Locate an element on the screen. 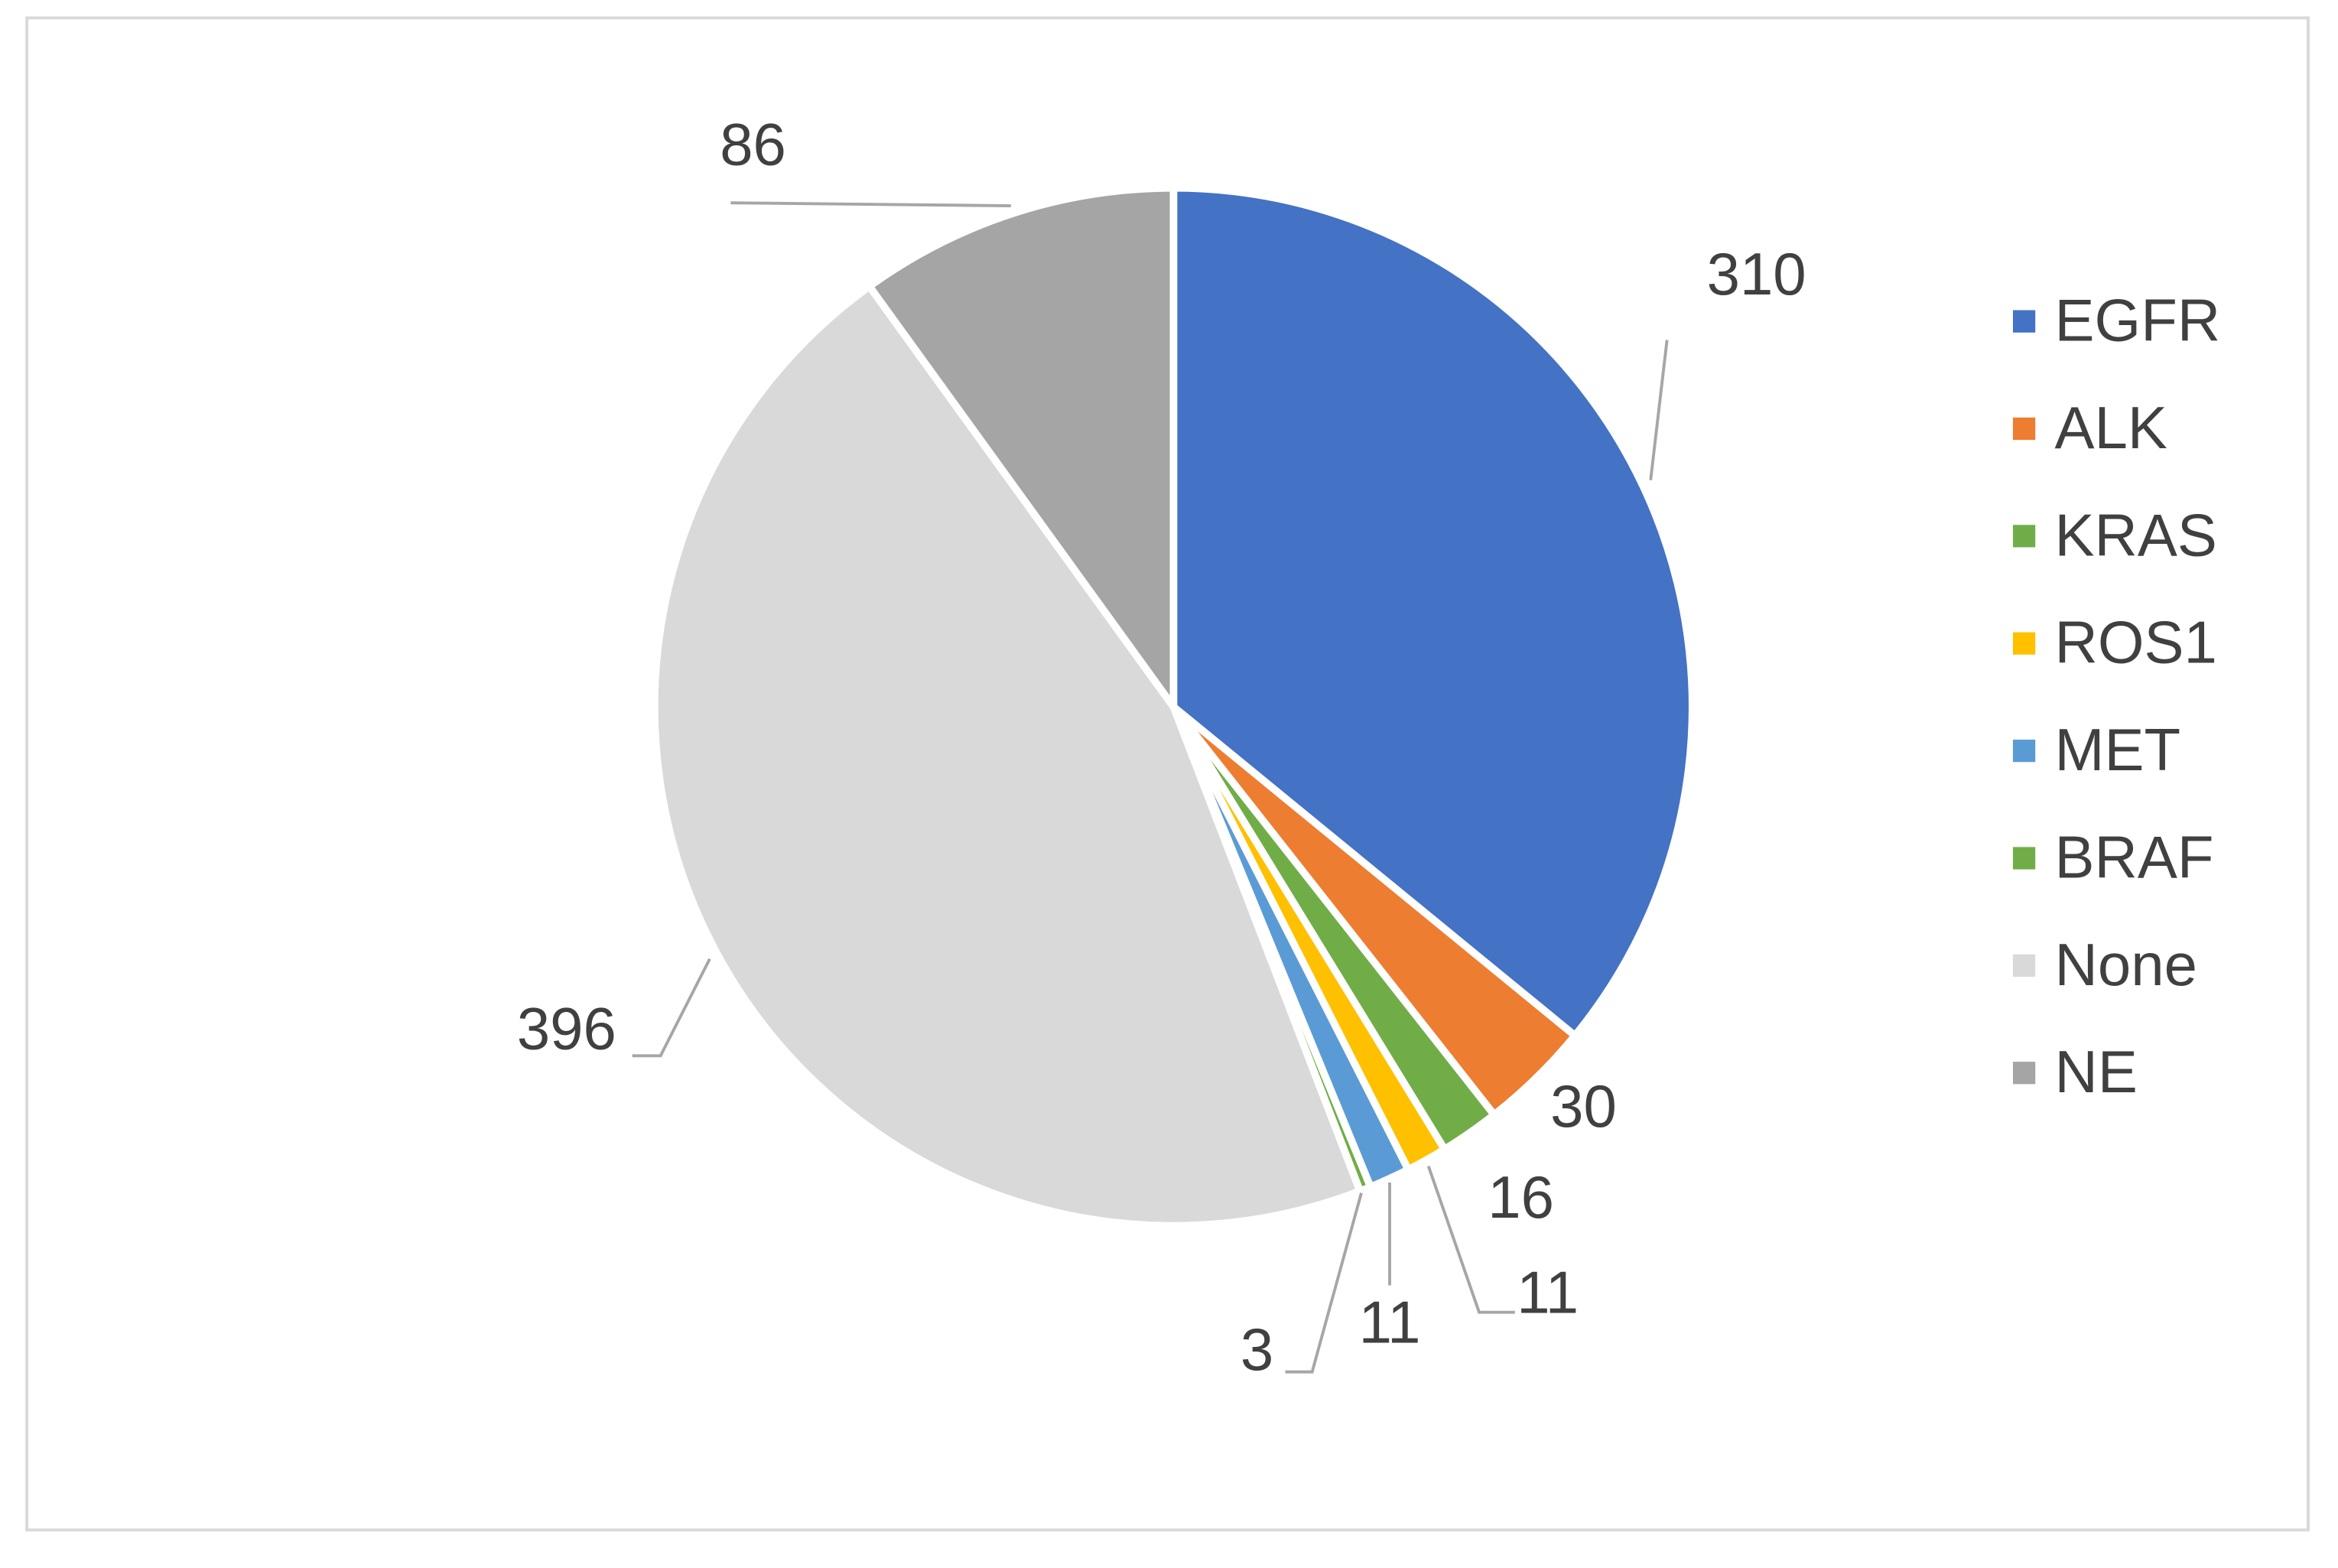 The height and width of the screenshot is (1568, 2338). legend-label: MET is located at coordinates (2118, 749).